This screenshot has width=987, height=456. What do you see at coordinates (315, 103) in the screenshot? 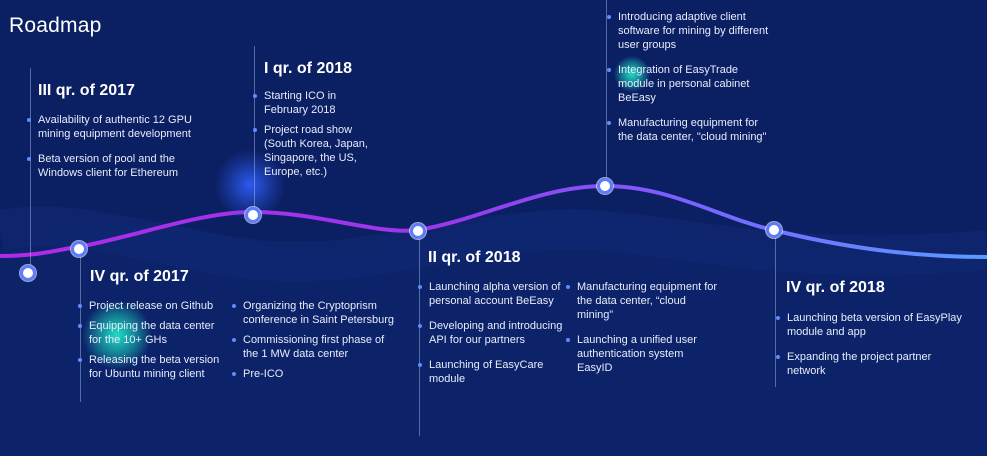
I see `list-item: Starting ICO in February 2018` at bounding box center [315, 103].